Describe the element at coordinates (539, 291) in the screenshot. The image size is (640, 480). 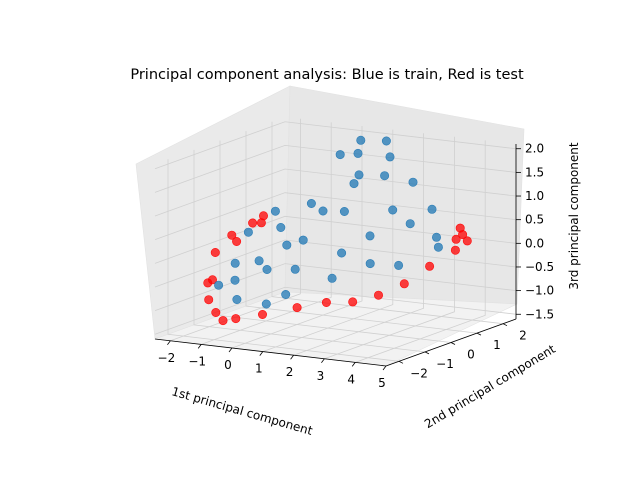
I see `z-tick-label: −1.0` at that location.